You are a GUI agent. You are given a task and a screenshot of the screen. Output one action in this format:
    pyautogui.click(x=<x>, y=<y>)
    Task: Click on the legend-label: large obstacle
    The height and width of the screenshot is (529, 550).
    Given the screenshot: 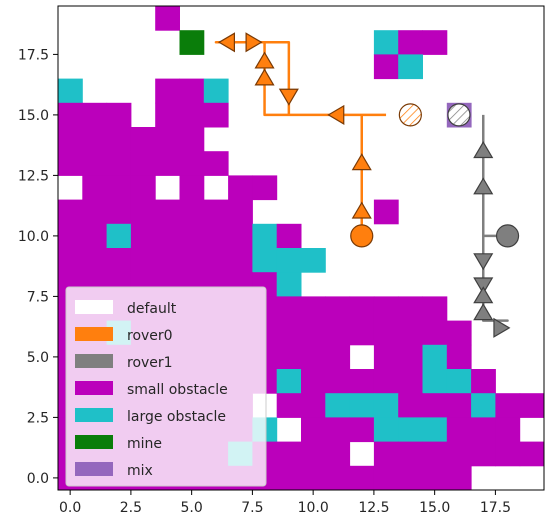 What is the action you would take?
    pyautogui.click(x=176, y=417)
    